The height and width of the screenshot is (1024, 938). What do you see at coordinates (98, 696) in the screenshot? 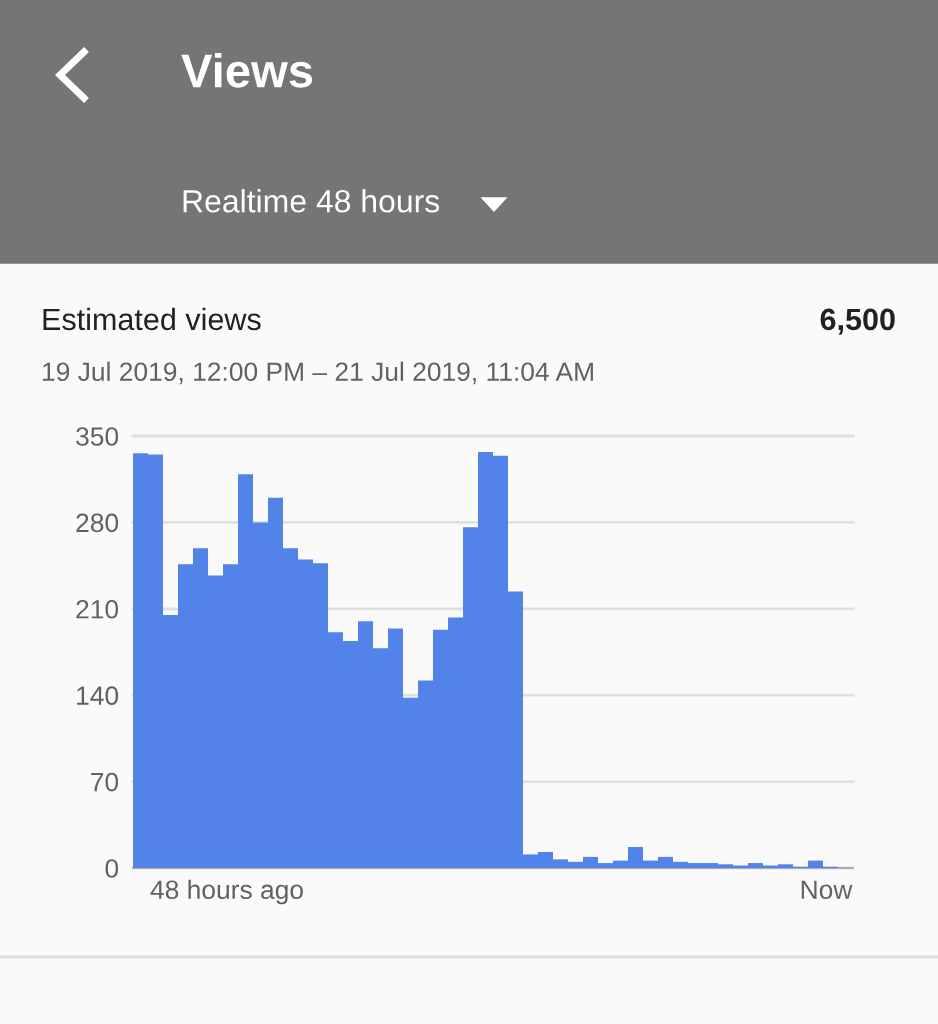
I see `y-tick-label: 140` at bounding box center [98, 696].